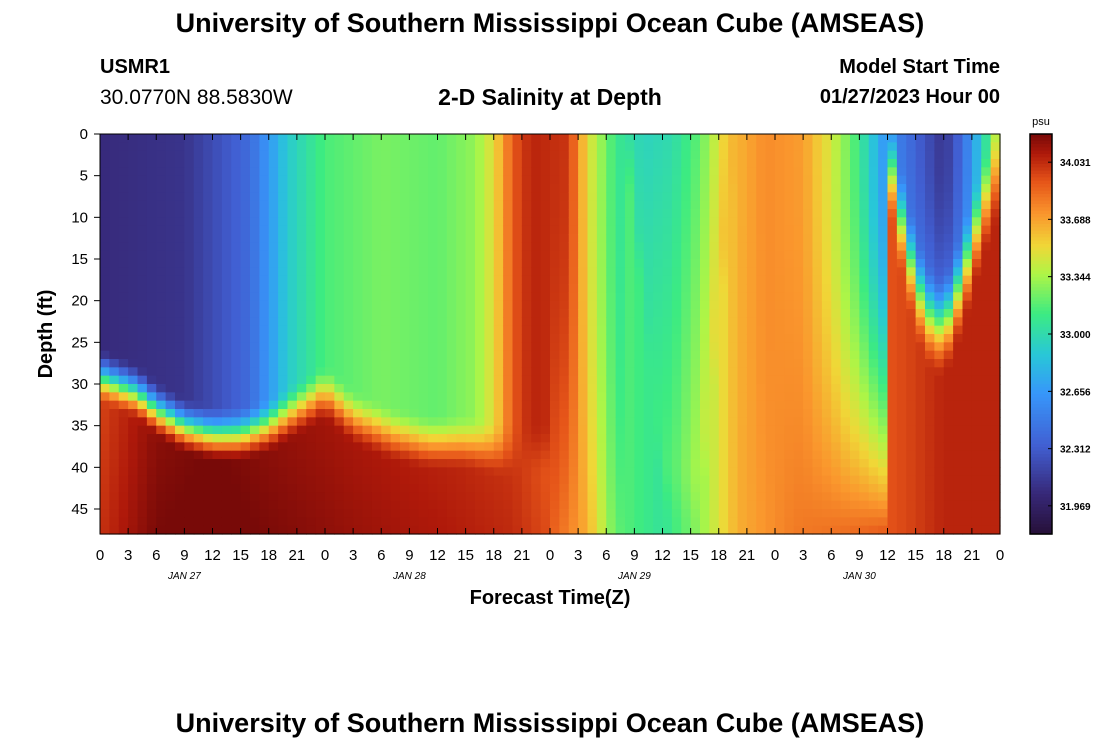 The width and height of the screenshot is (1100, 750). What do you see at coordinates (46, 334) in the screenshot?
I see `y-axis-title: Depth (ft)` at bounding box center [46, 334].